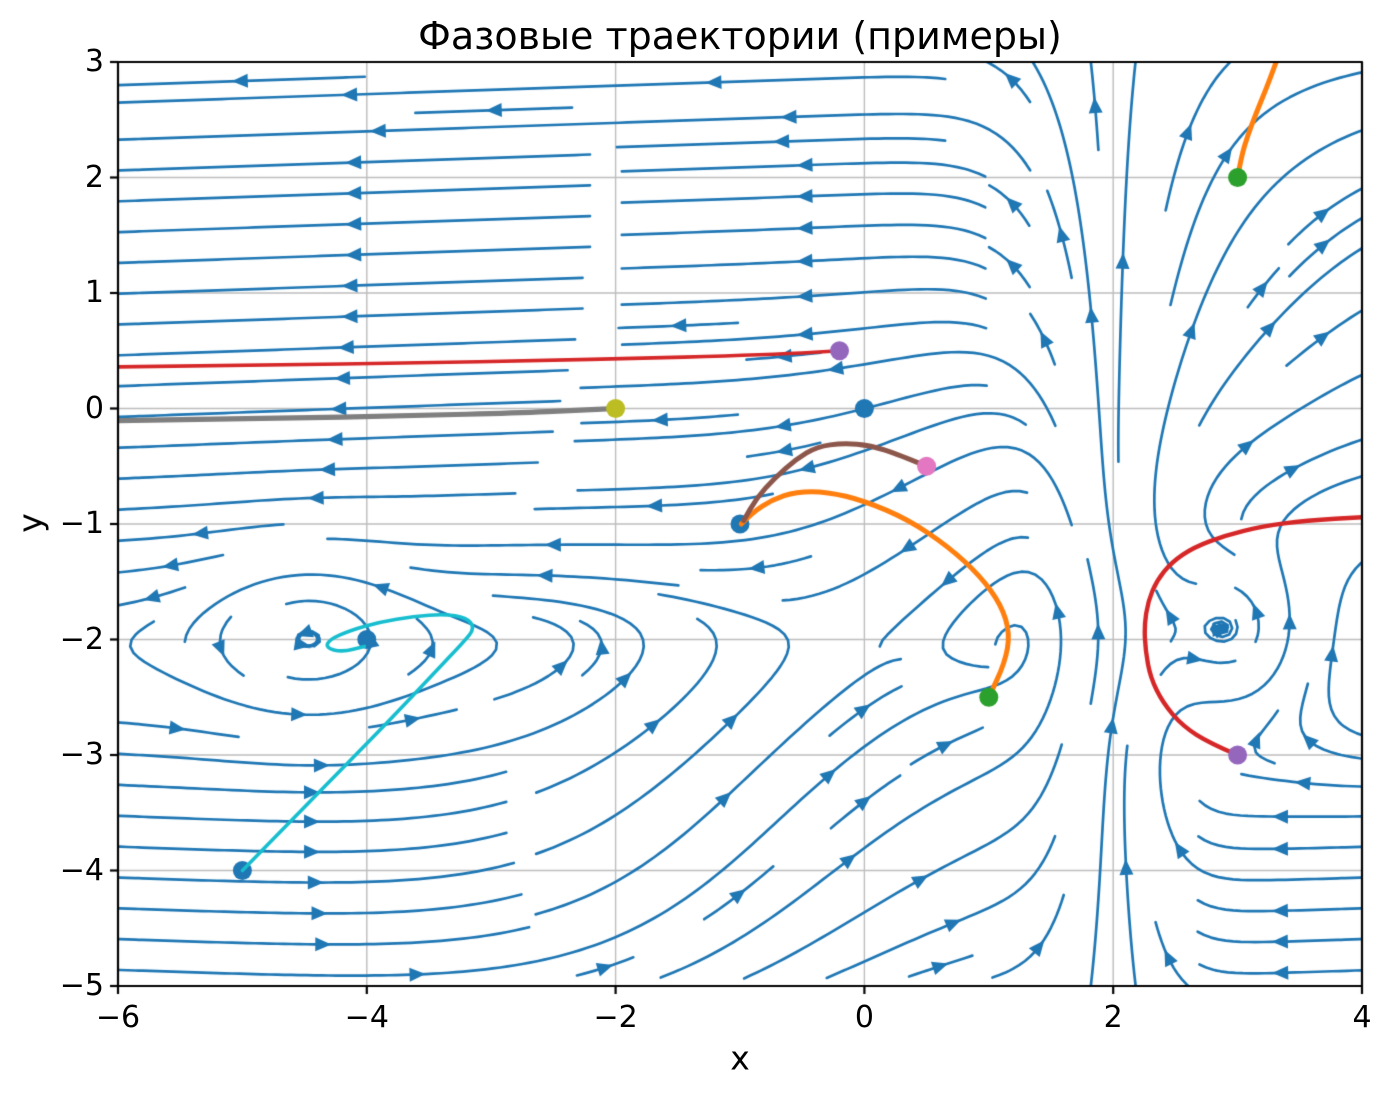 Image resolution: width=1388 pixels, height=1093 pixels. Describe the element at coordinates (81, 985) in the screenshot. I see `y-tick-label: −5` at that location.